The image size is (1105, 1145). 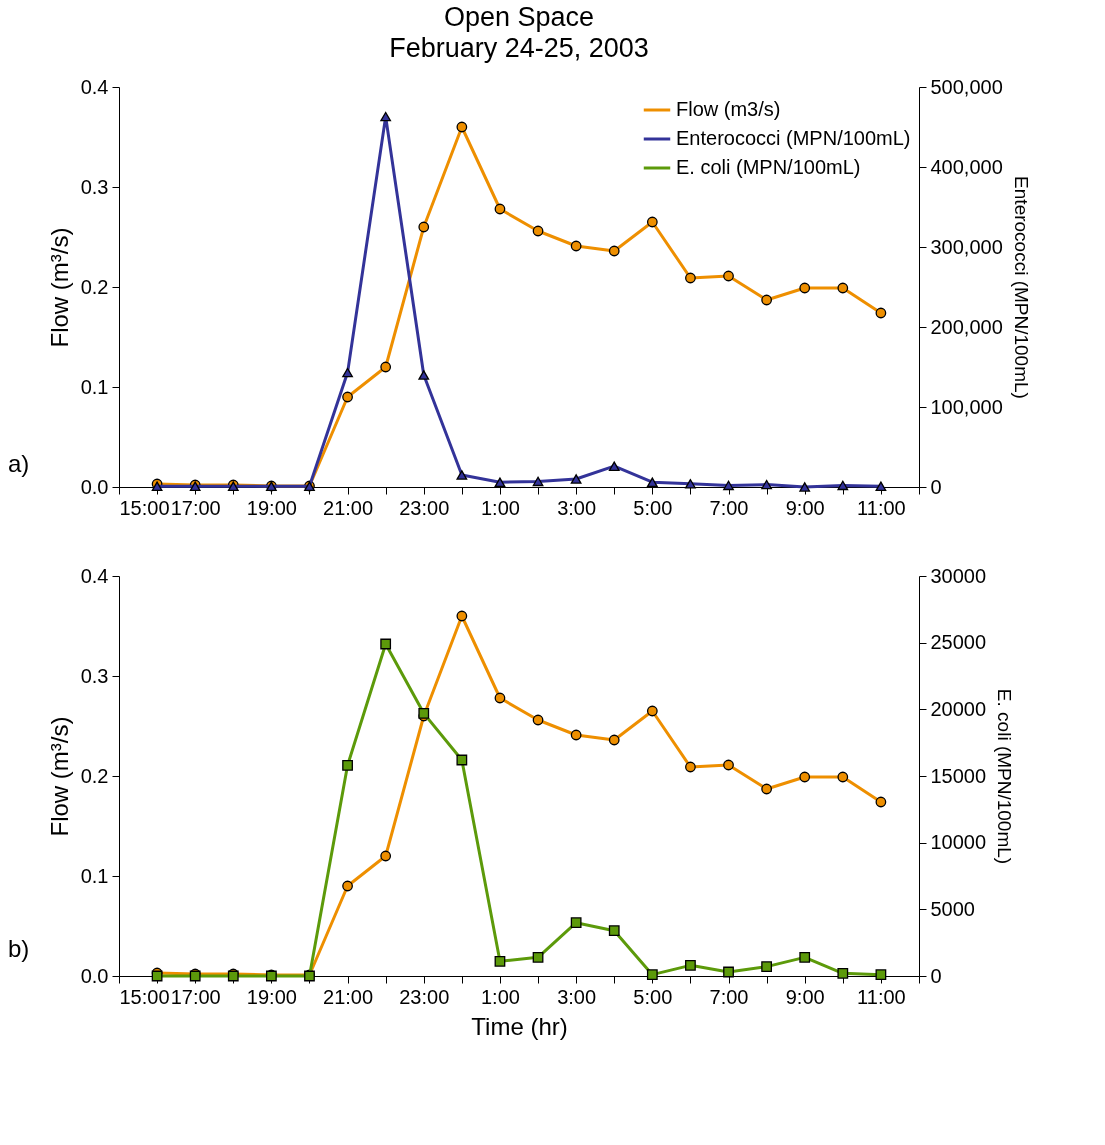 What do you see at coordinates (966, 86) in the screenshot?
I see `y2-tick-label: 500,000` at bounding box center [966, 86].